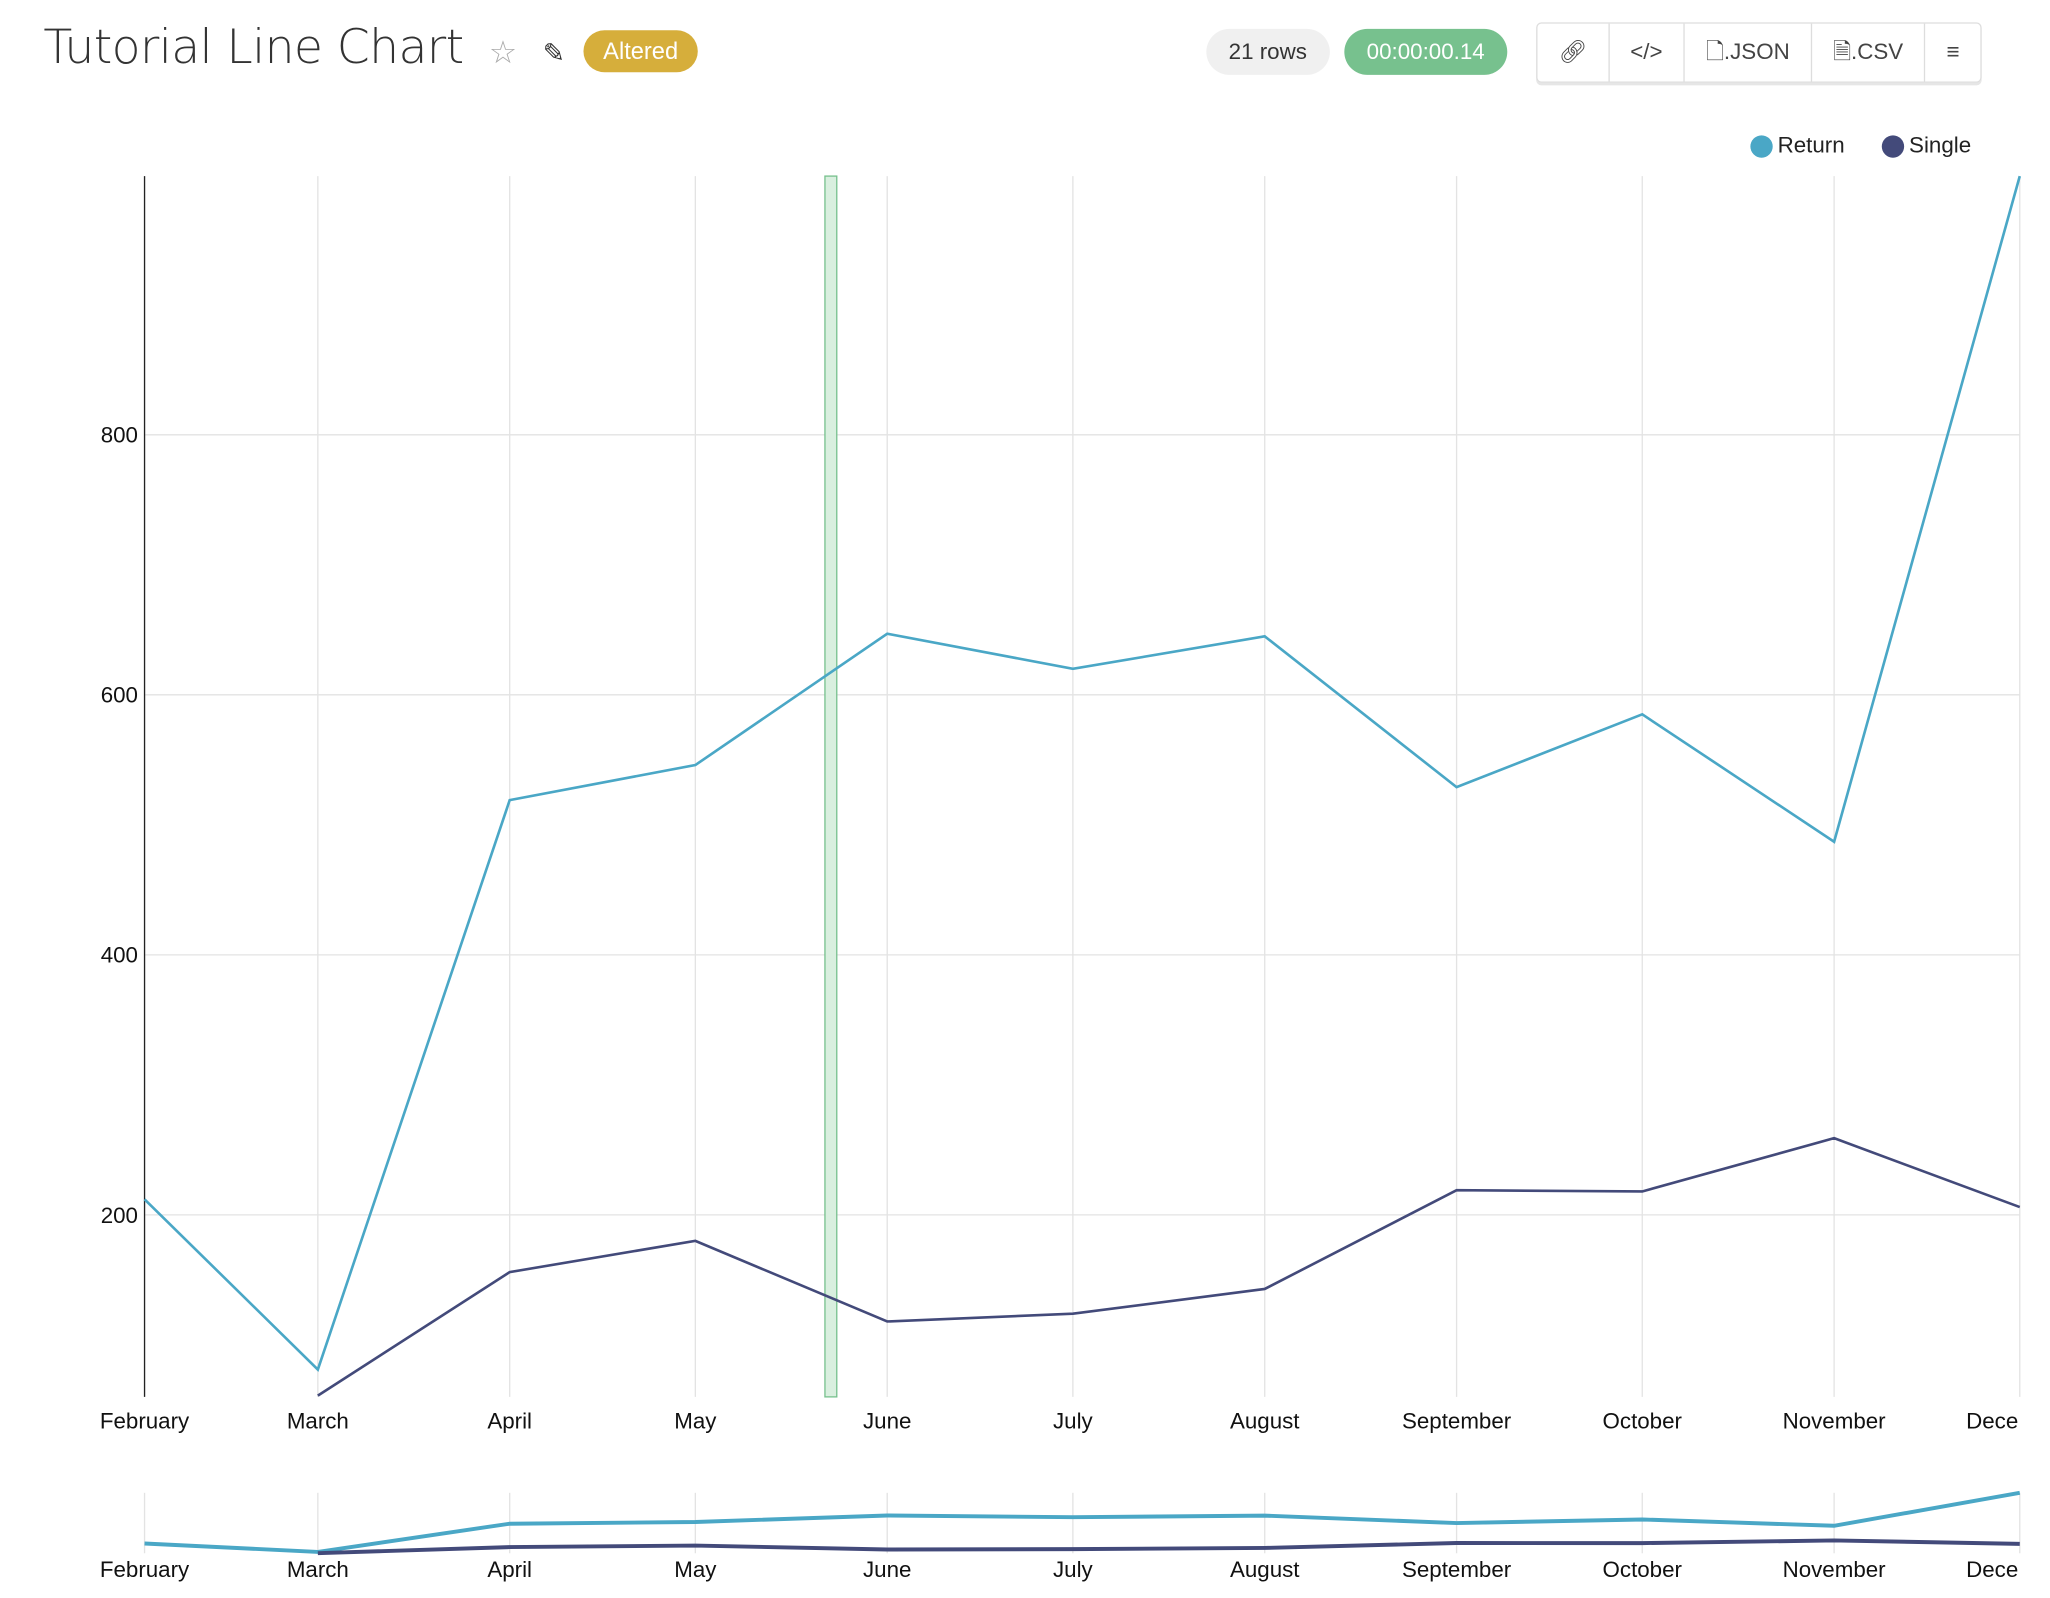 Image resolution: width=2050 pixels, height=1598 pixels. Describe the element at coordinates (1940, 145) in the screenshot. I see `legend-label: Single` at that location.